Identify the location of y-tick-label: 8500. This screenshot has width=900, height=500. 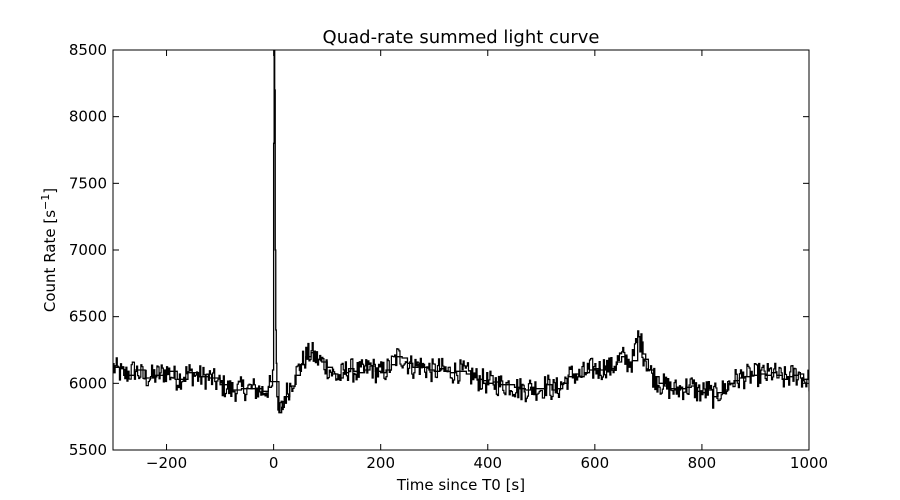
(88, 50).